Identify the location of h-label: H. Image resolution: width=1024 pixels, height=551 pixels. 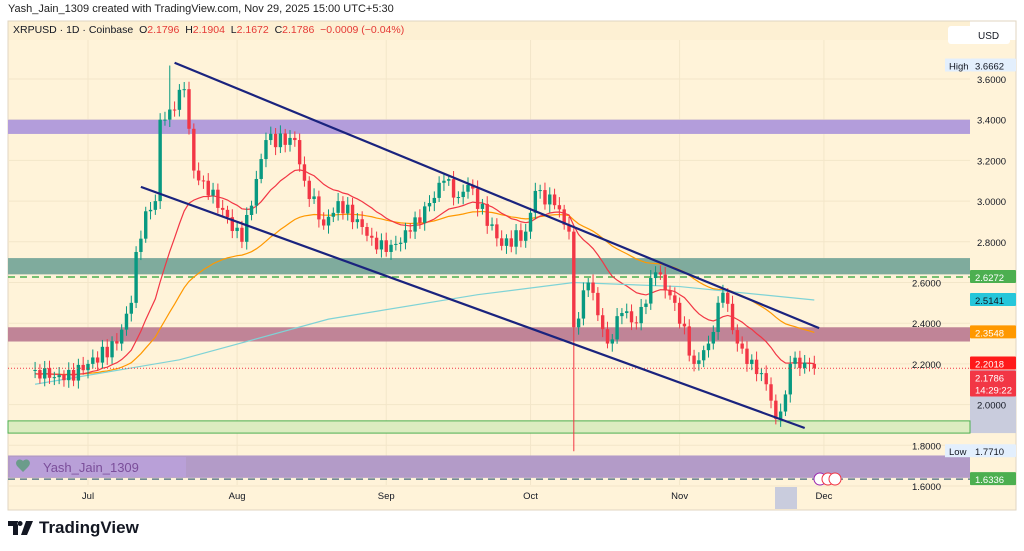
(189, 30).